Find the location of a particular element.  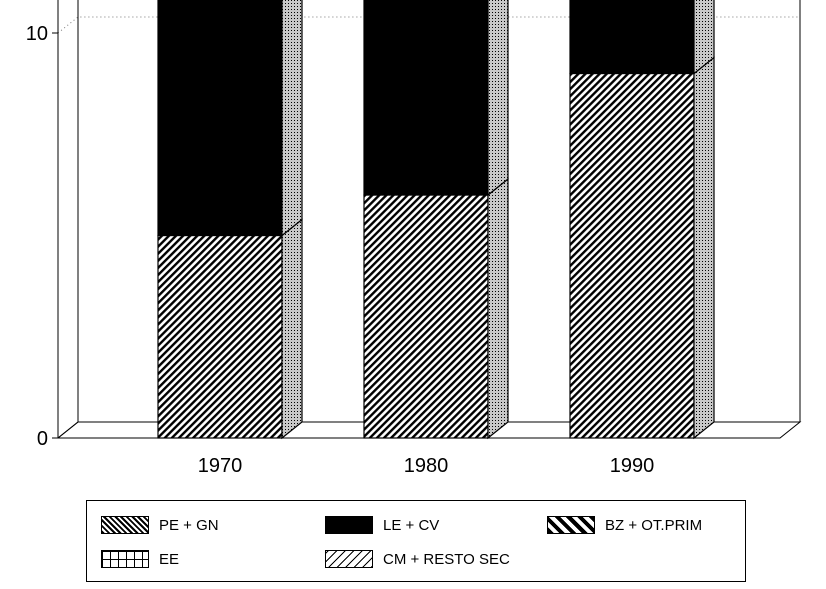

legend-swatch-ee is located at coordinates (125, 559).